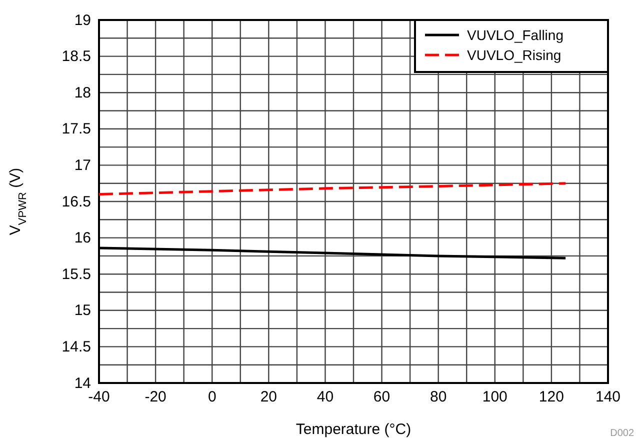 This screenshot has height=438, width=638. What do you see at coordinates (515, 35) in the screenshot?
I see `legend-label: VUVLO_Falling` at bounding box center [515, 35].